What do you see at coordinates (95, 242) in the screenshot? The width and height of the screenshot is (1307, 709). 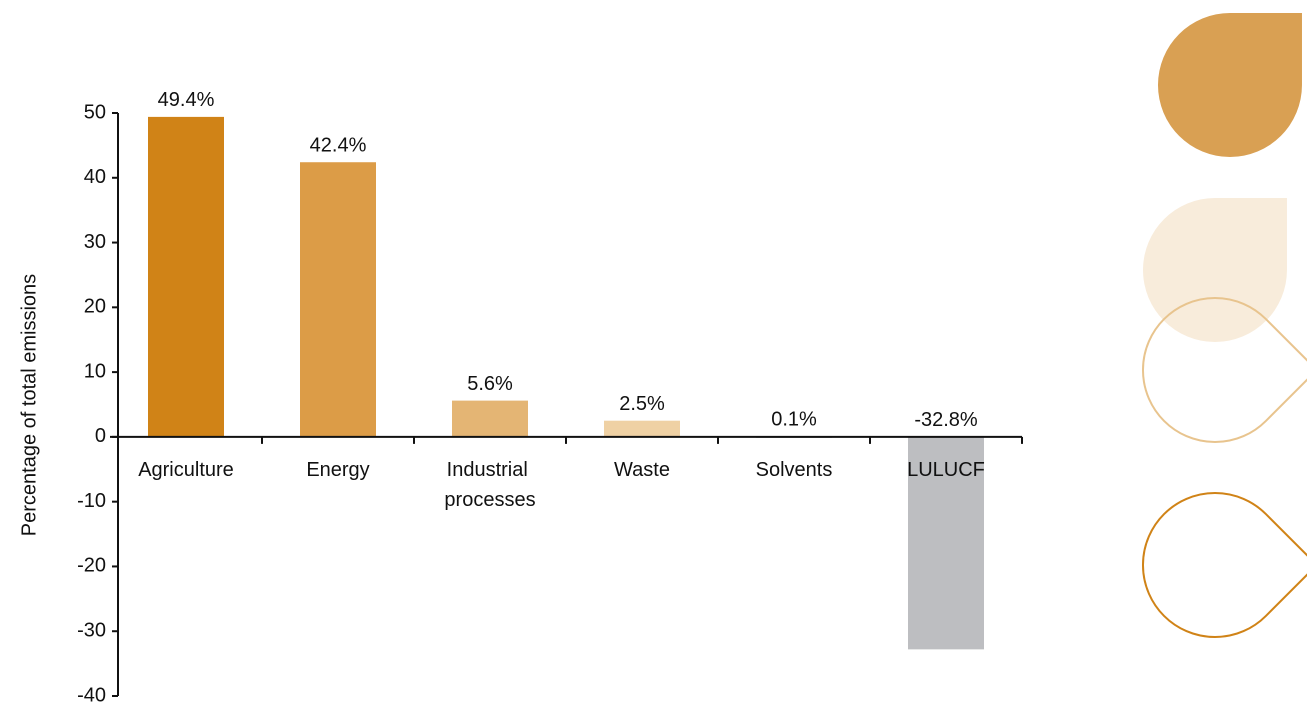 I see `y-tick-label: 30` at bounding box center [95, 242].